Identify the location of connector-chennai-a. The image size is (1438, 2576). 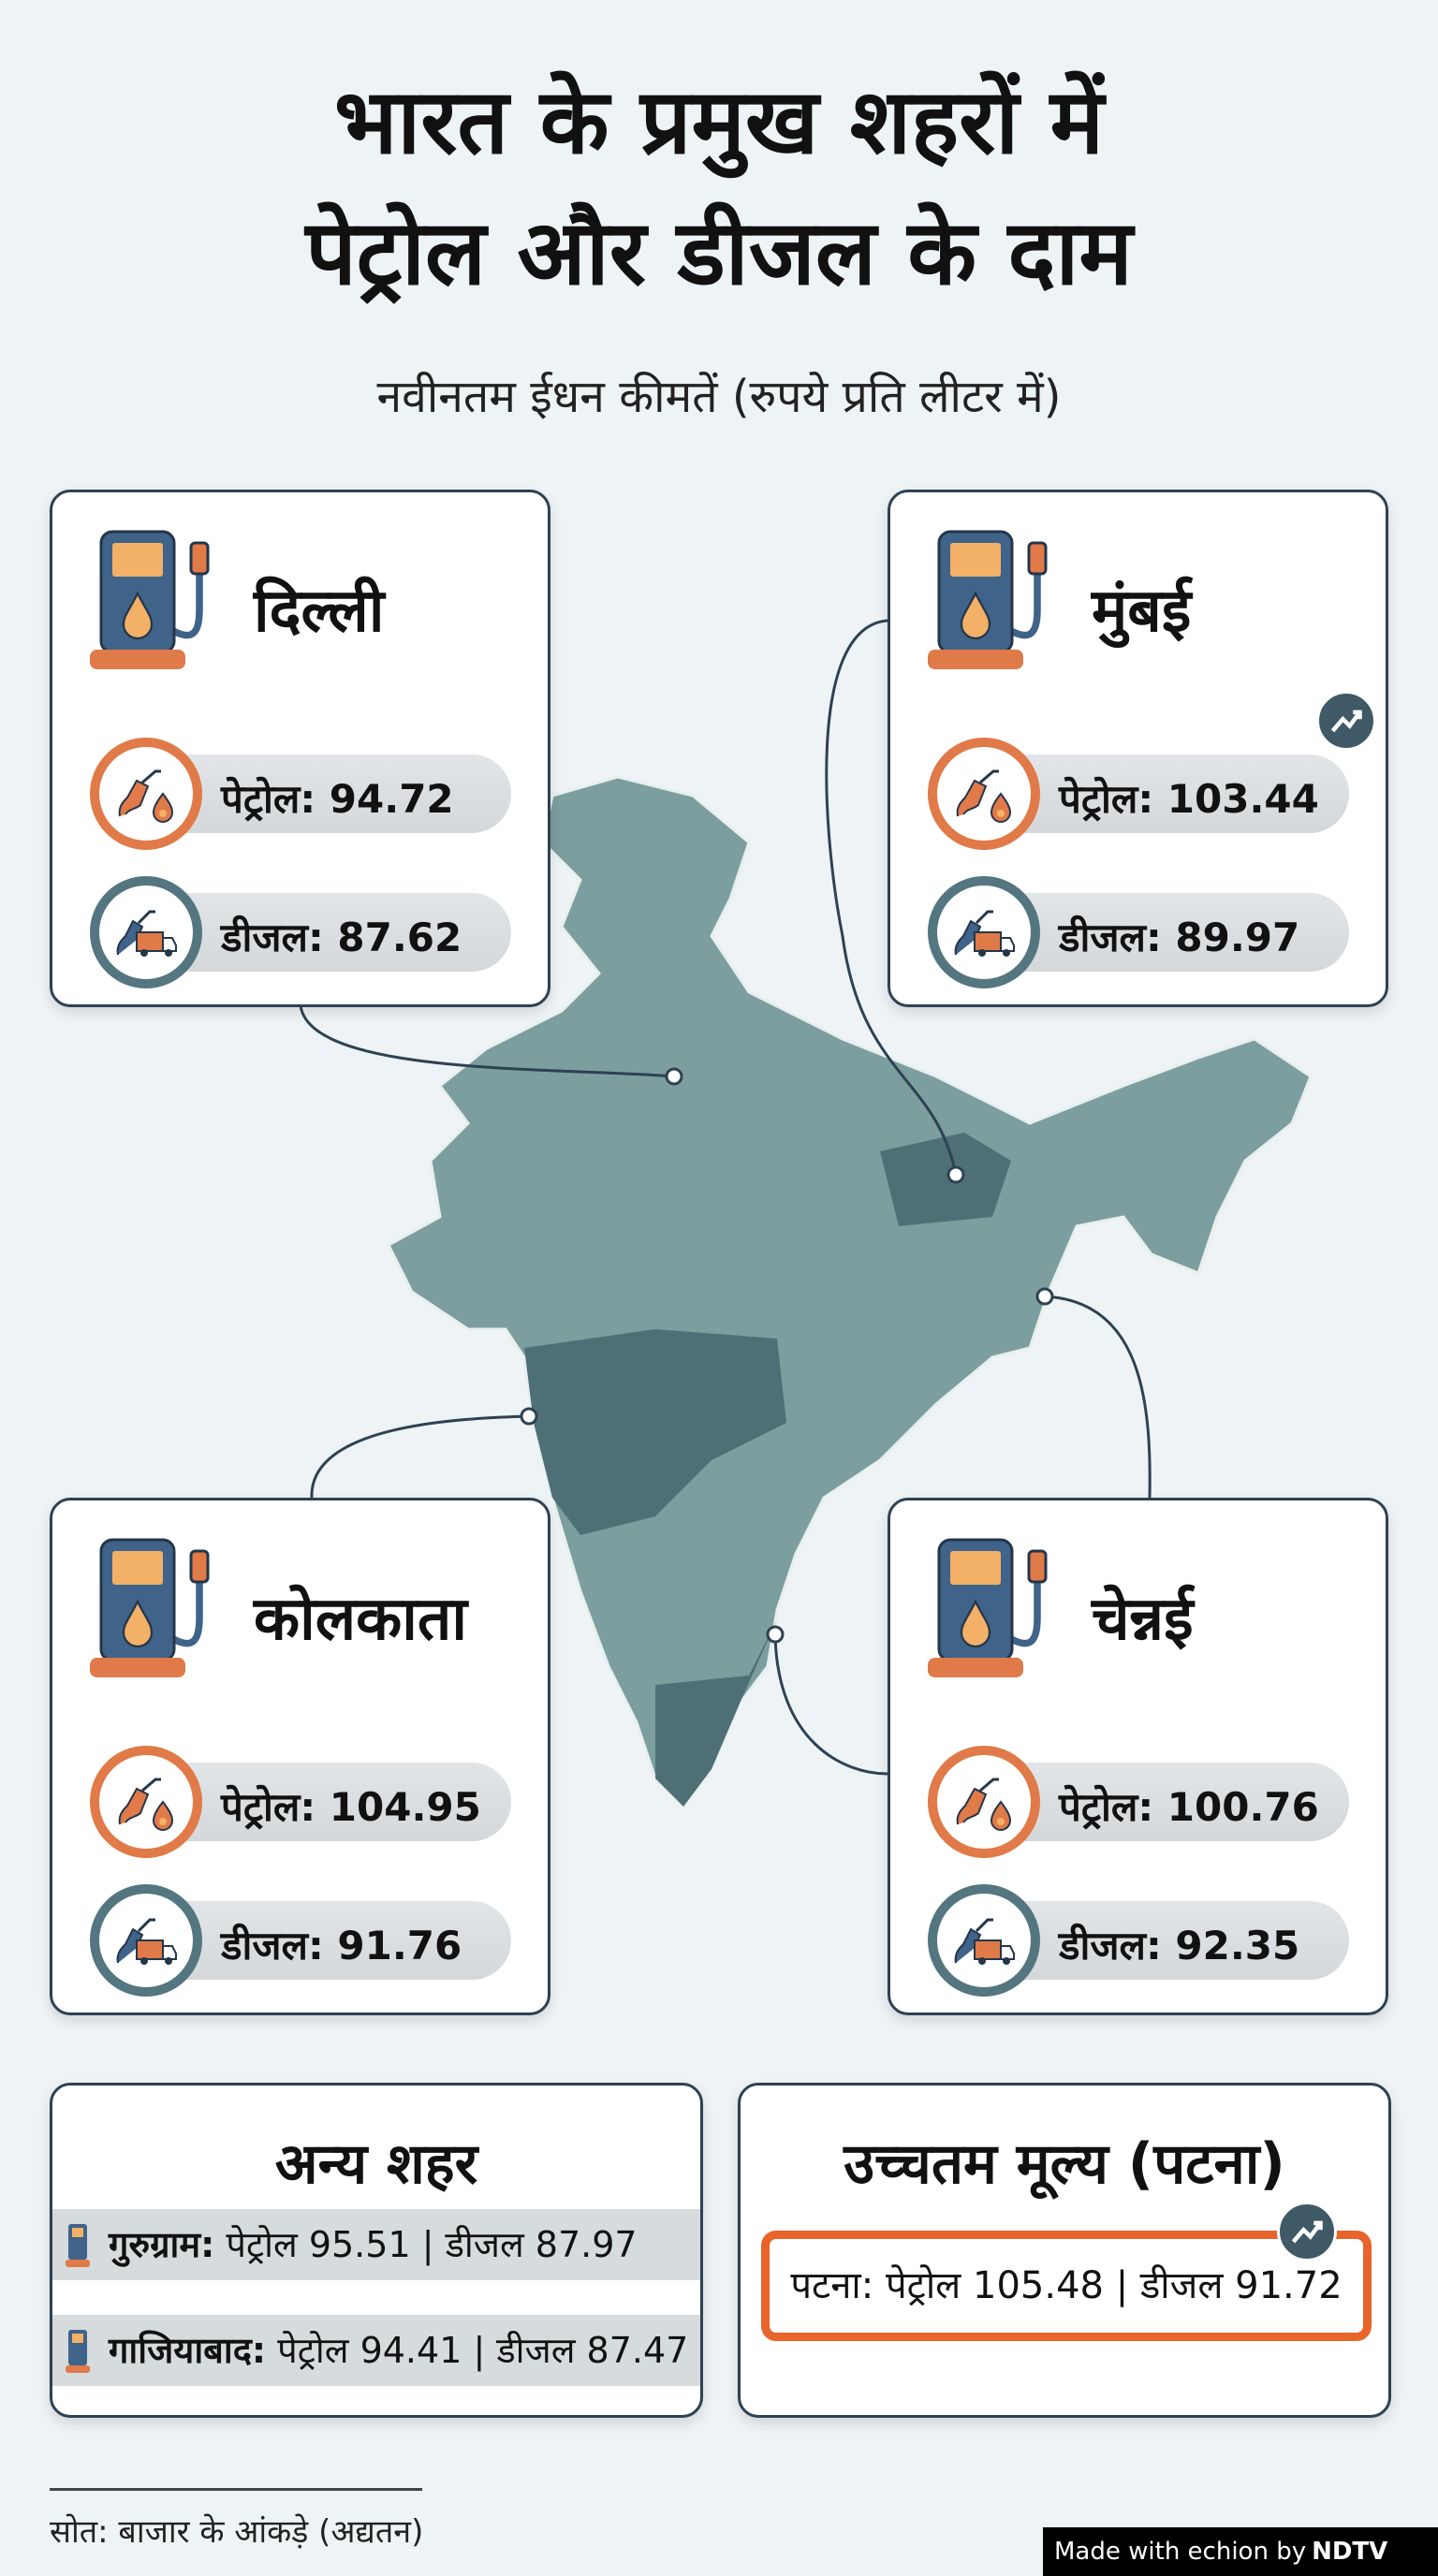
(1098, 1397).